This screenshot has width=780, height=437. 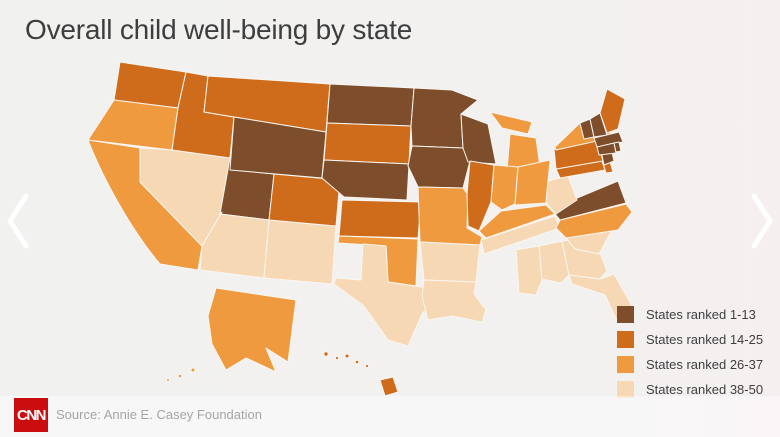 What do you see at coordinates (705, 364) in the screenshot?
I see `legend-label: States ranked 26-37` at bounding box center [705, 364].